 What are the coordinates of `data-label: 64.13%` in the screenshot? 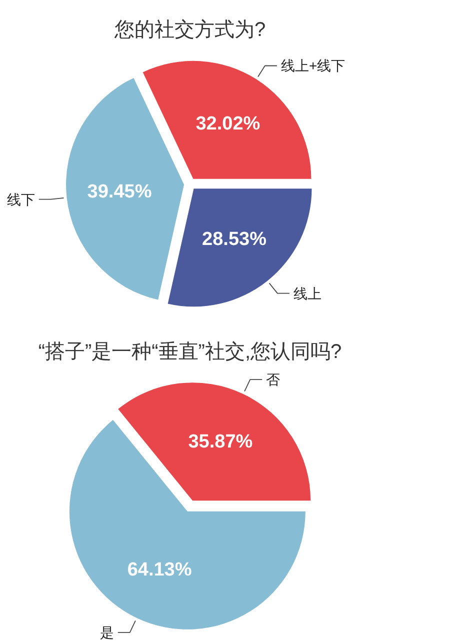 It's located at (159, 570).